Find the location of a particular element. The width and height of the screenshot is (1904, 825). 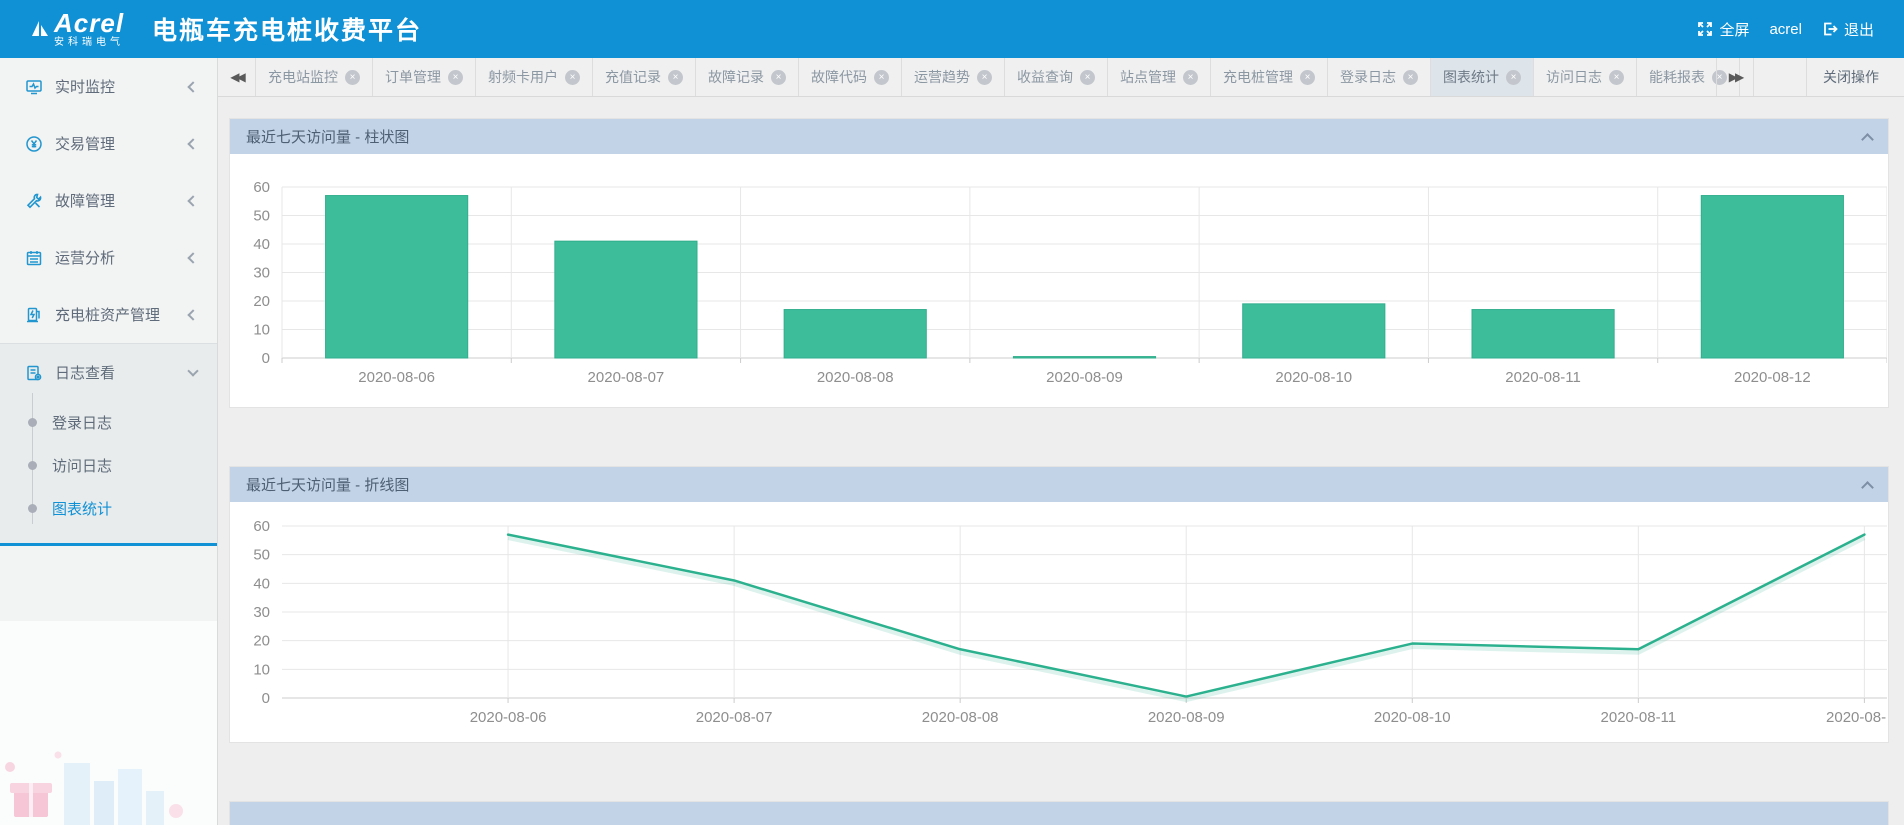

tab-故障代码: 故障代码 × is located at coordinates (850, 77).